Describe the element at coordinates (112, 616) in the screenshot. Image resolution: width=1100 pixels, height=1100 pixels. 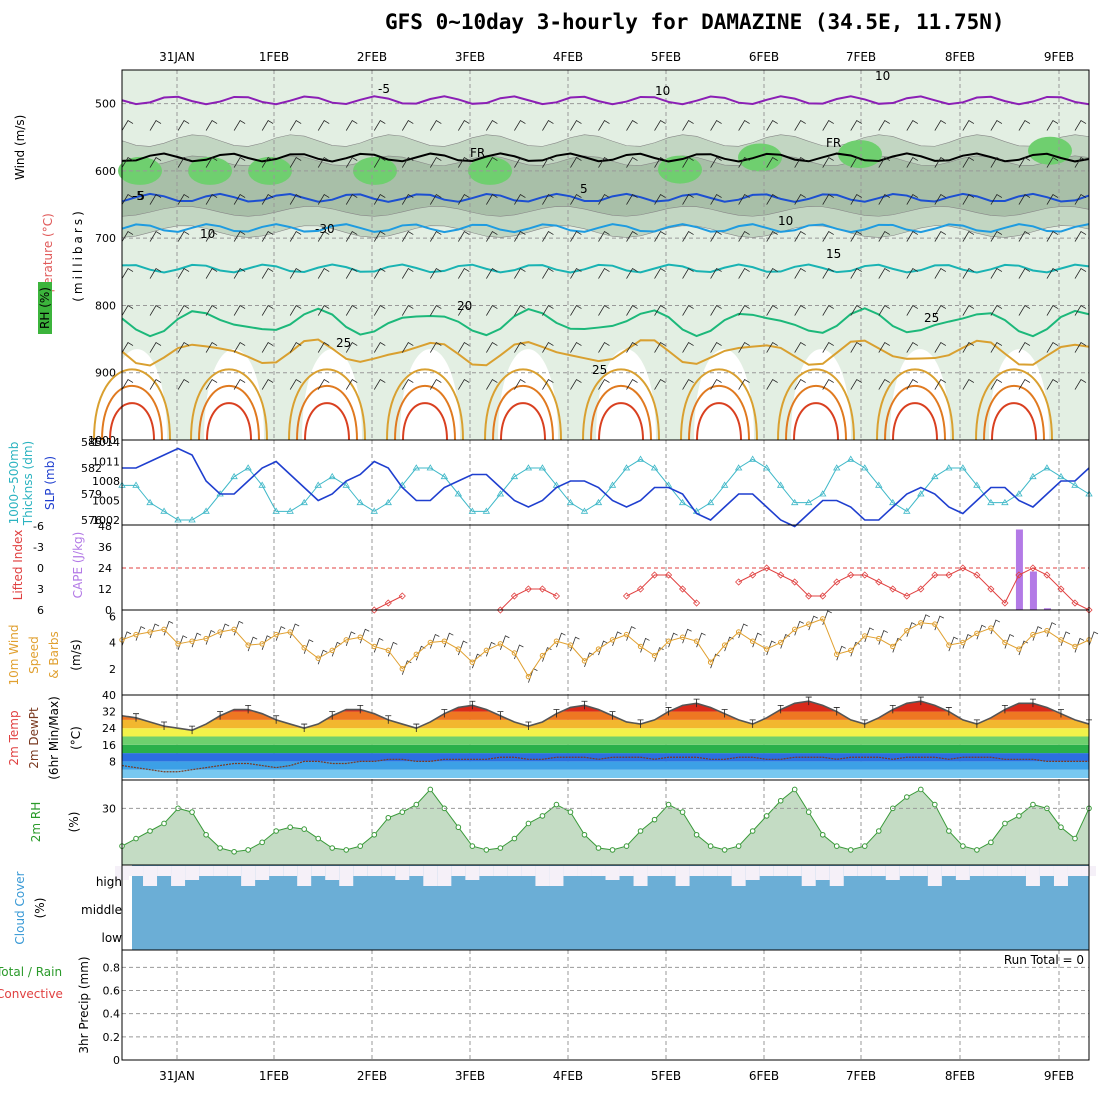
I see `wind10-tick-label: 6` at that location.